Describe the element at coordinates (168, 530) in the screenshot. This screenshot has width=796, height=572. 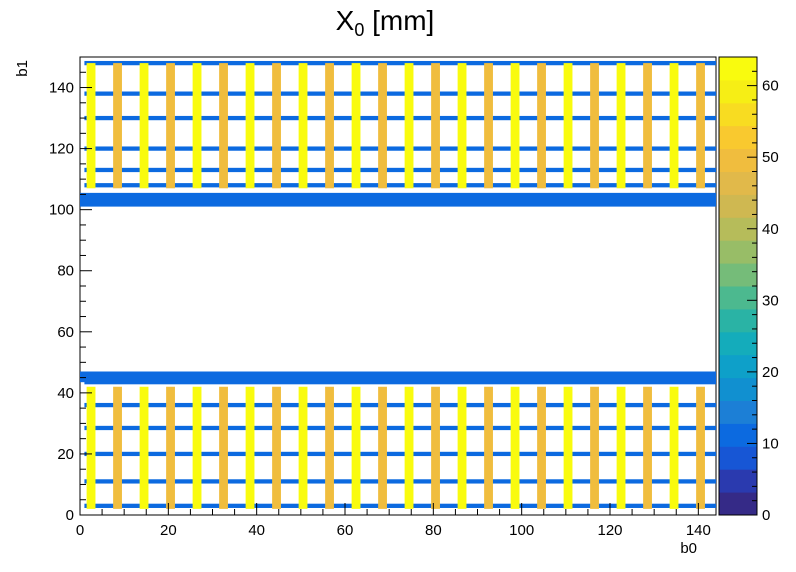
I see `x-tick-label: 20` at that location.